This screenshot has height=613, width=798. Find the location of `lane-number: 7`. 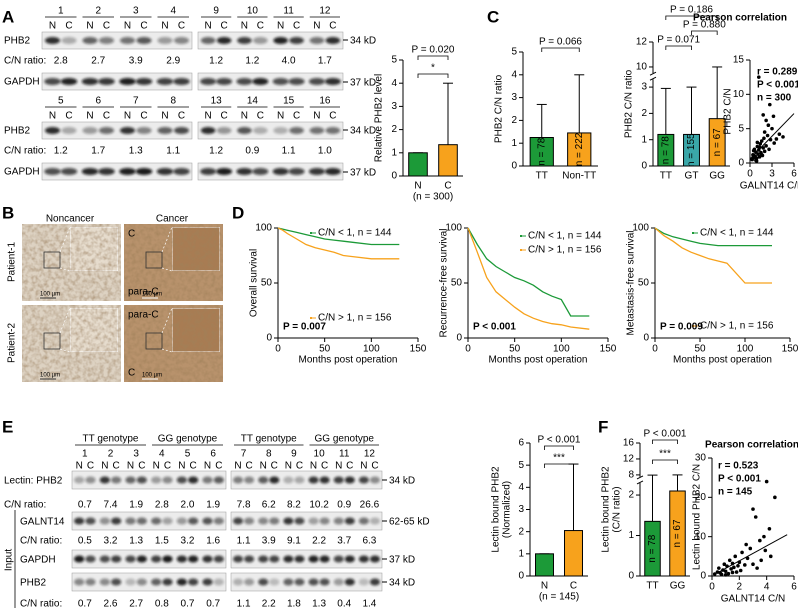

lane-number: 7 is located at coordinates (136, 101).